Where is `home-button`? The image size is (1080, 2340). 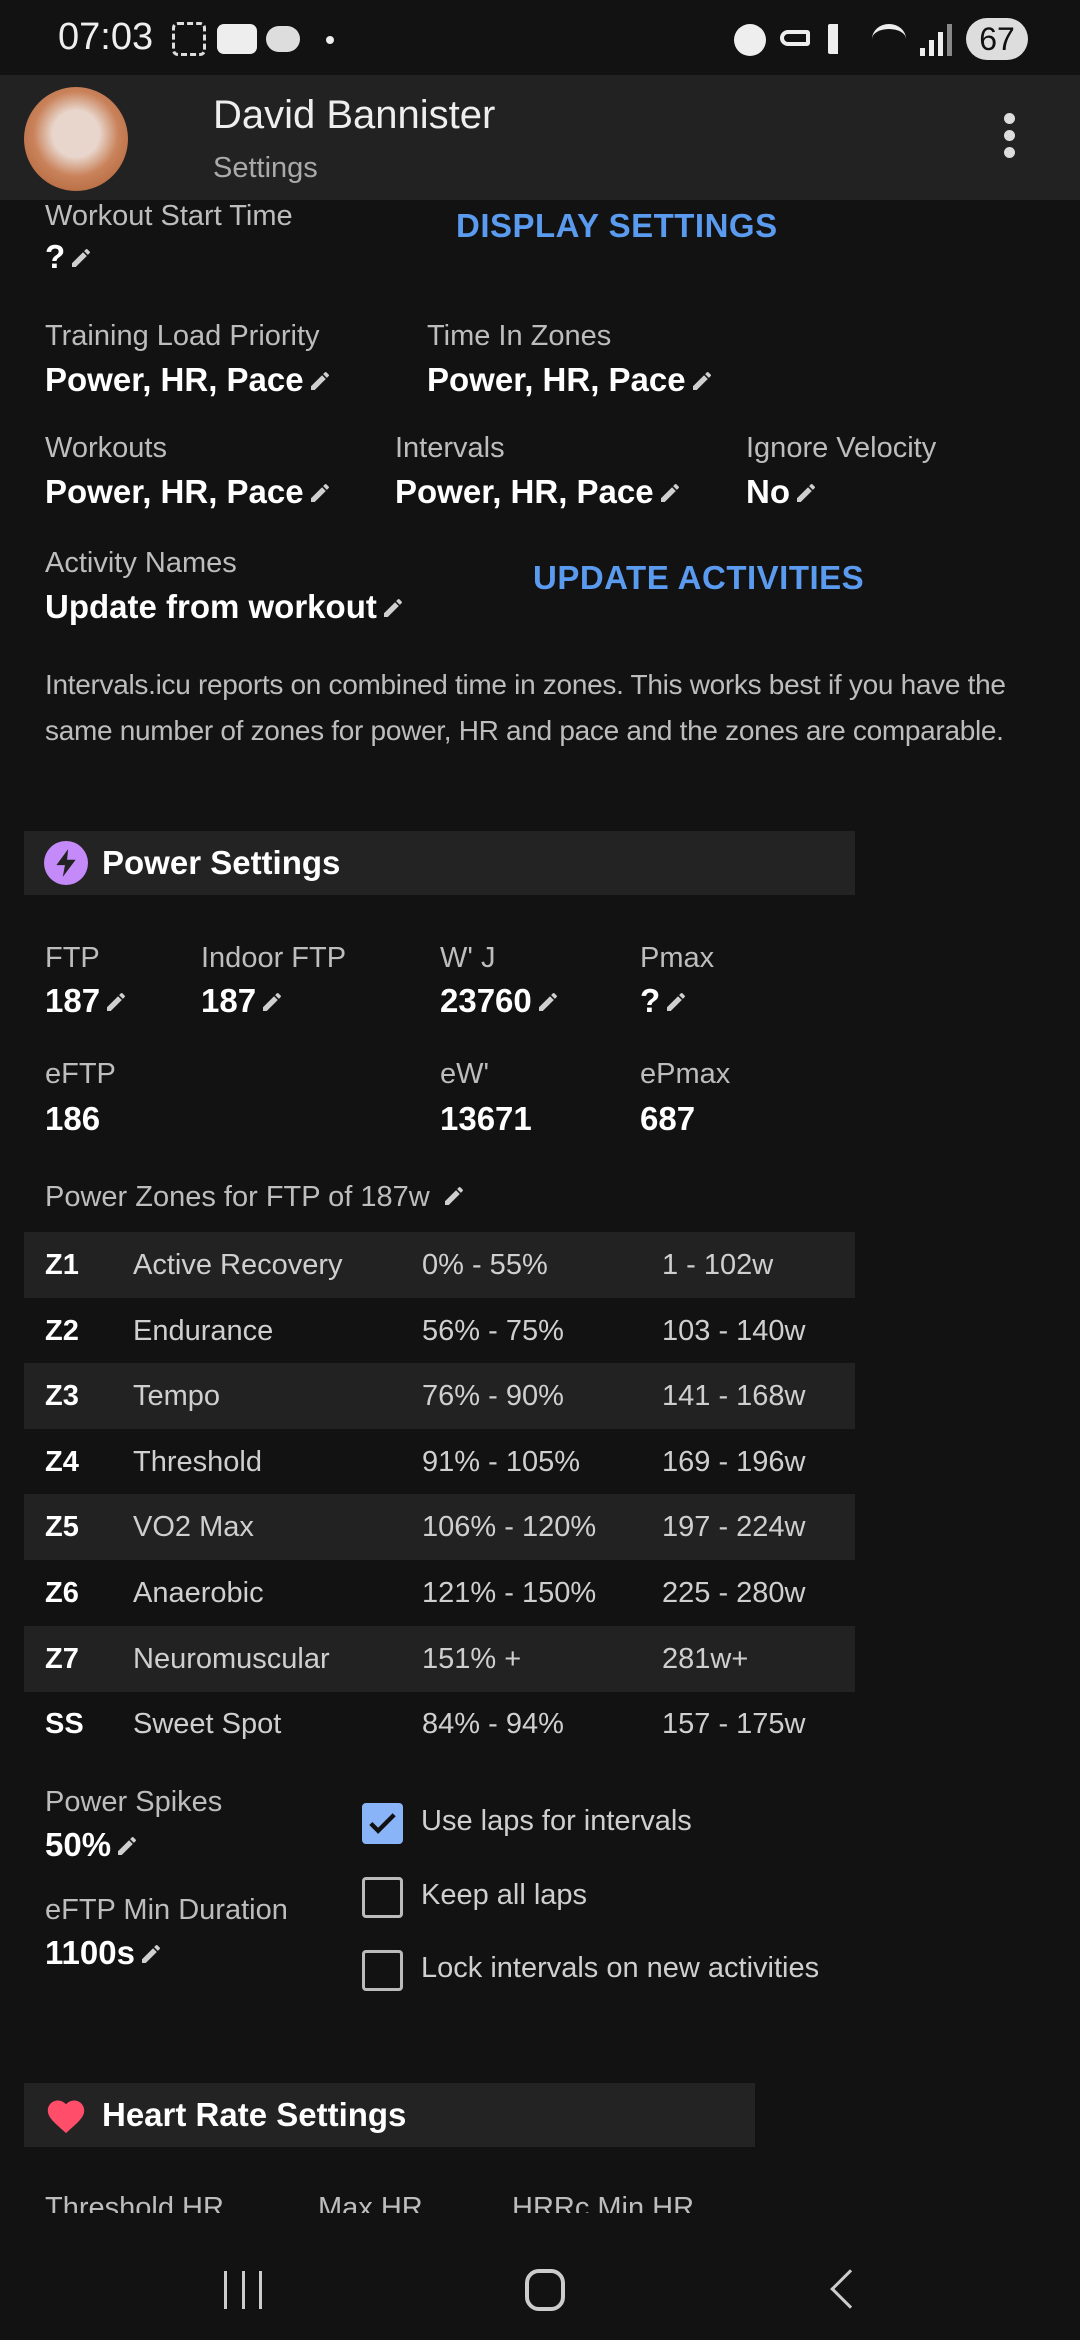
home-button is located at coordinates (545, 2290).